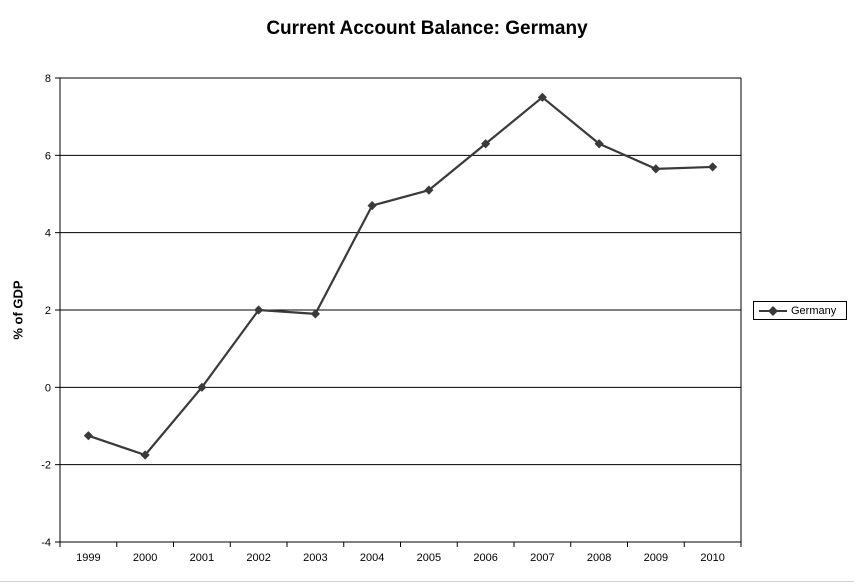  I want to click on x-tick-label: 2009, so click(656, 558).